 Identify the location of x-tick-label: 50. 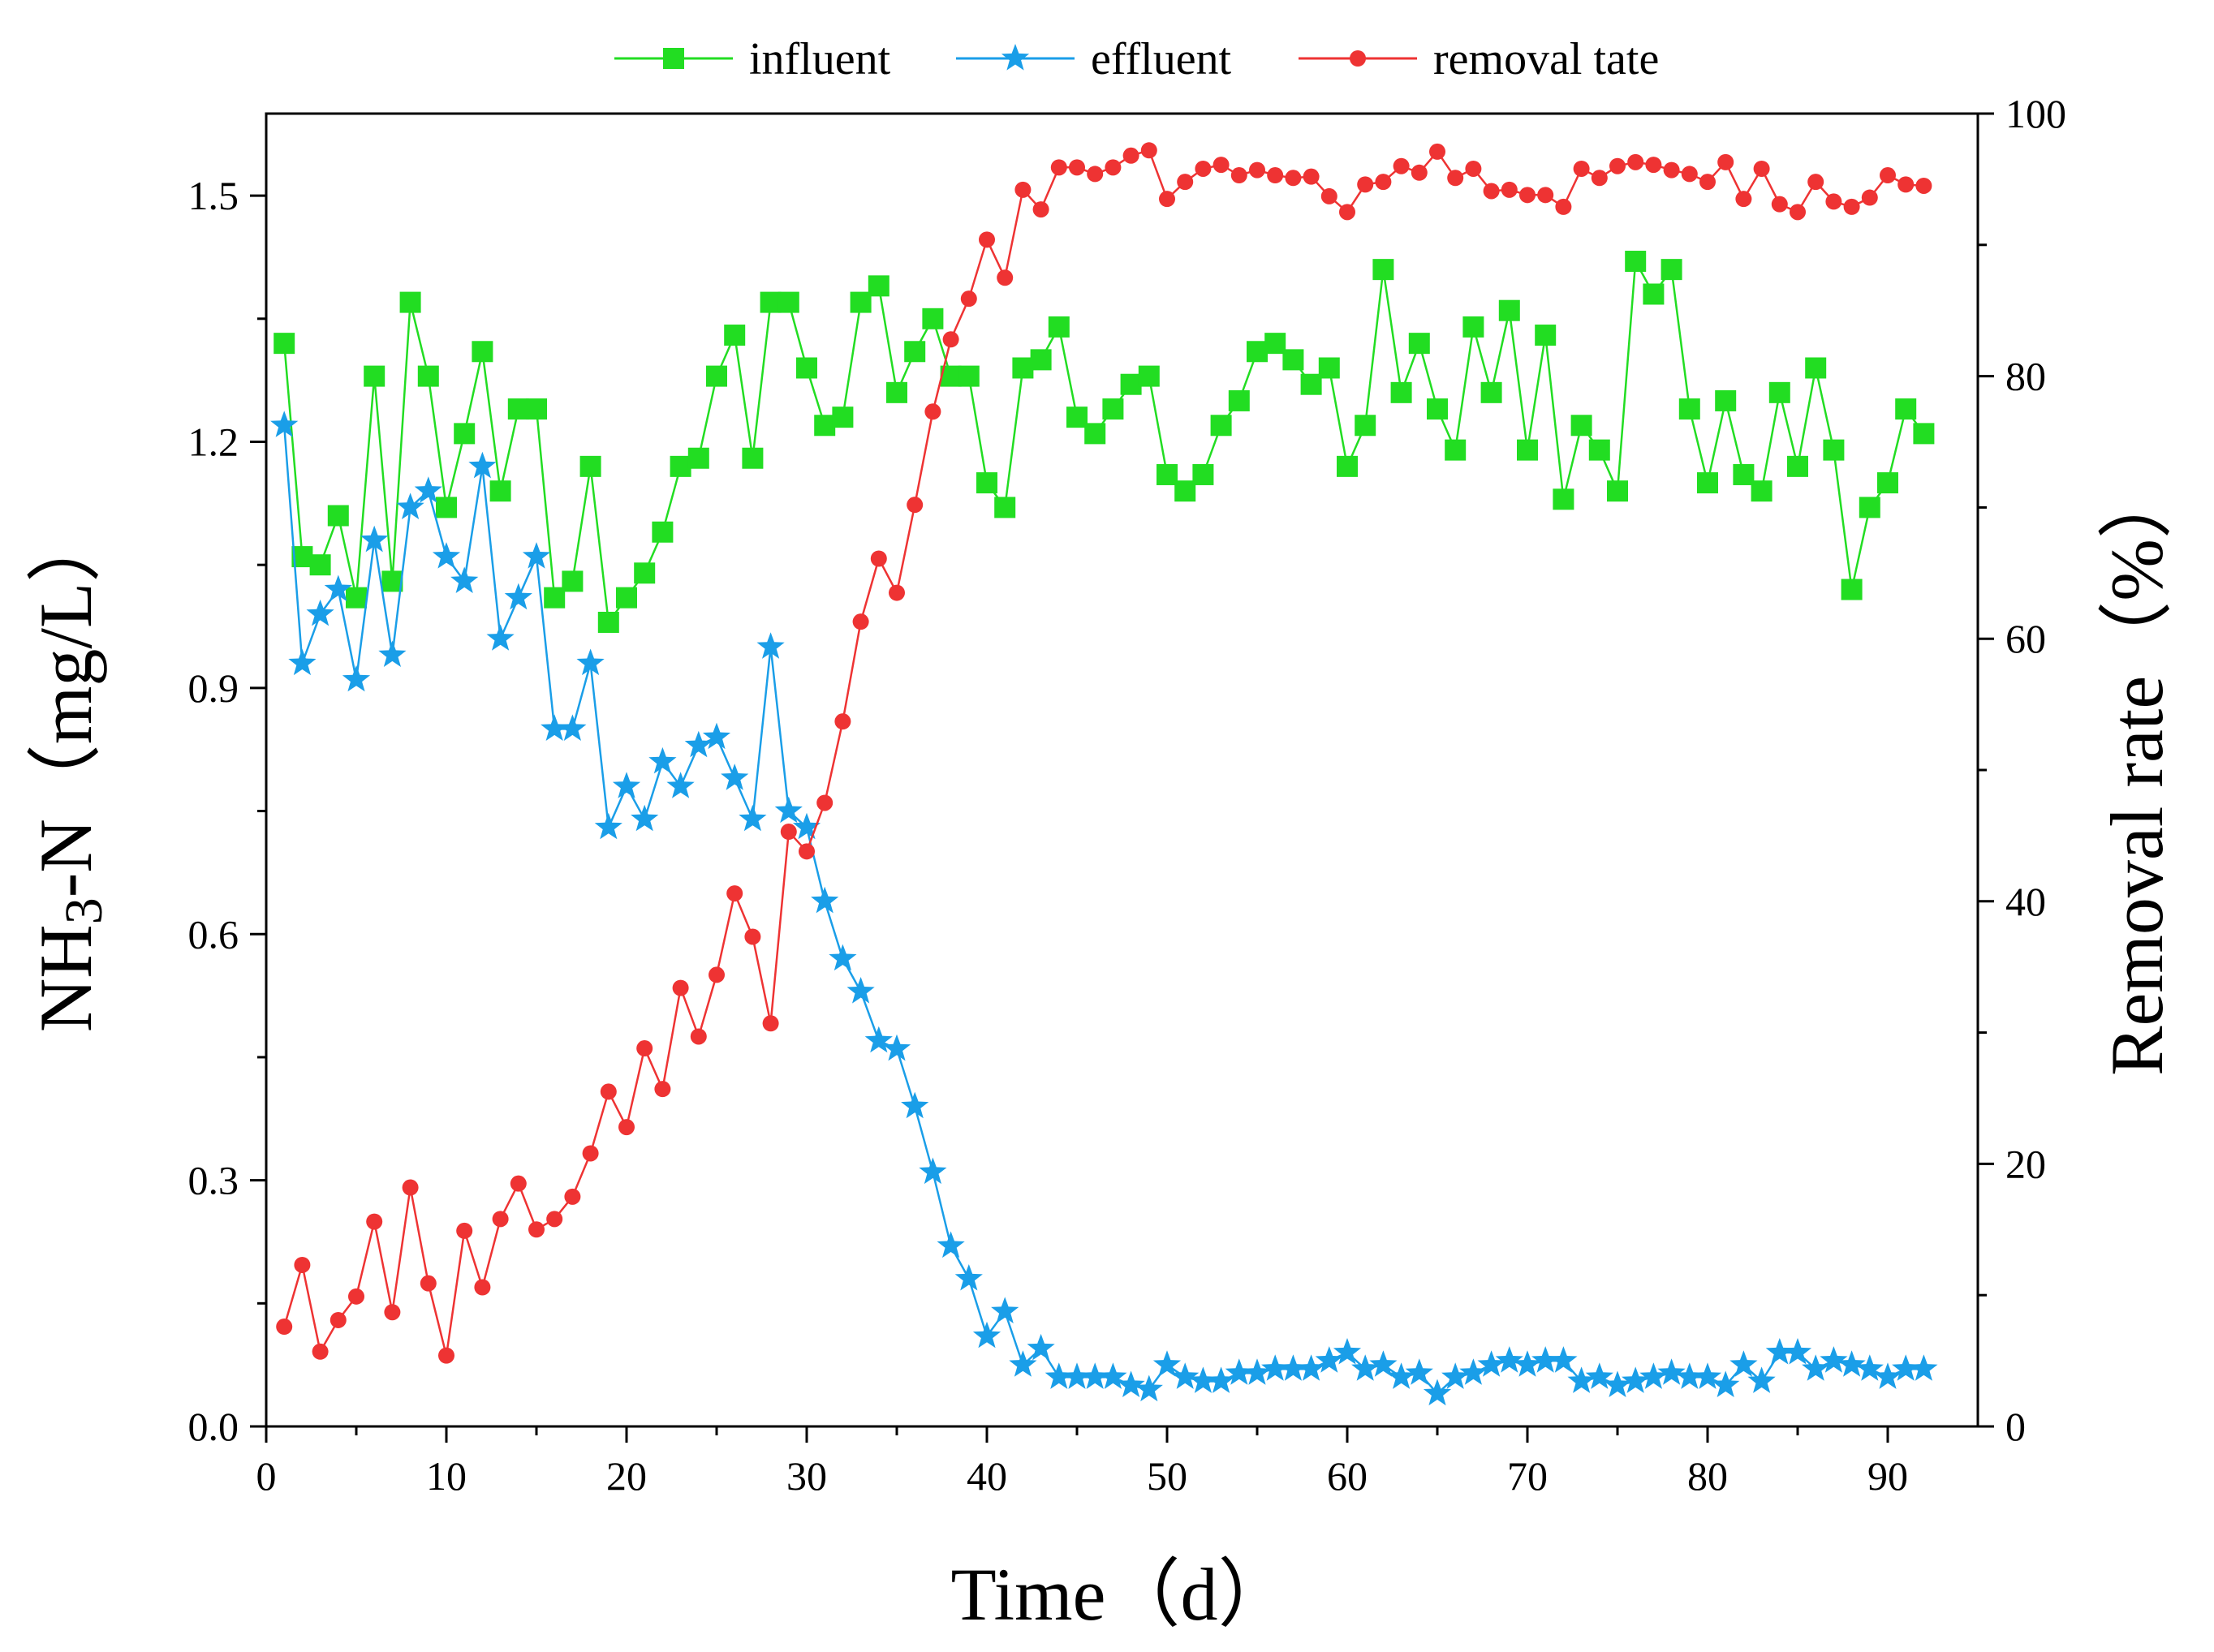
(1167, 1476).